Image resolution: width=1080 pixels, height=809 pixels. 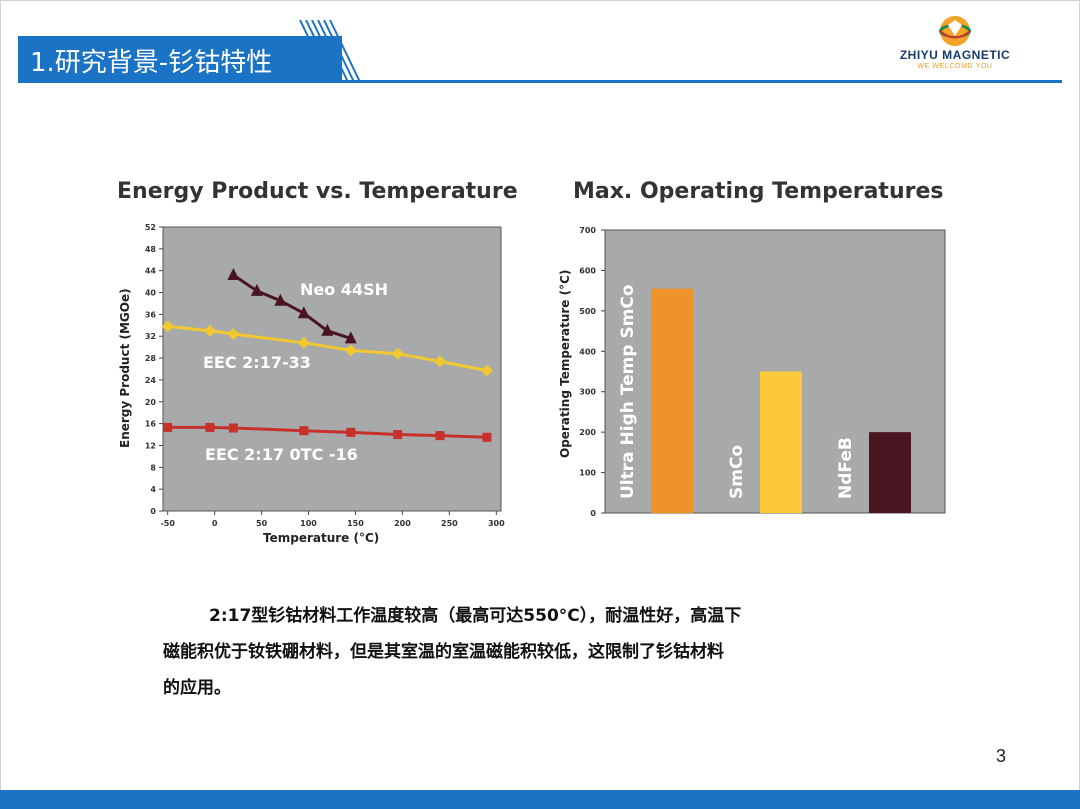 What do you see at coordinates (449, 523) in the screenshot?
I see `chart1-xtick-label: 250` at bounding box center [449, 523].